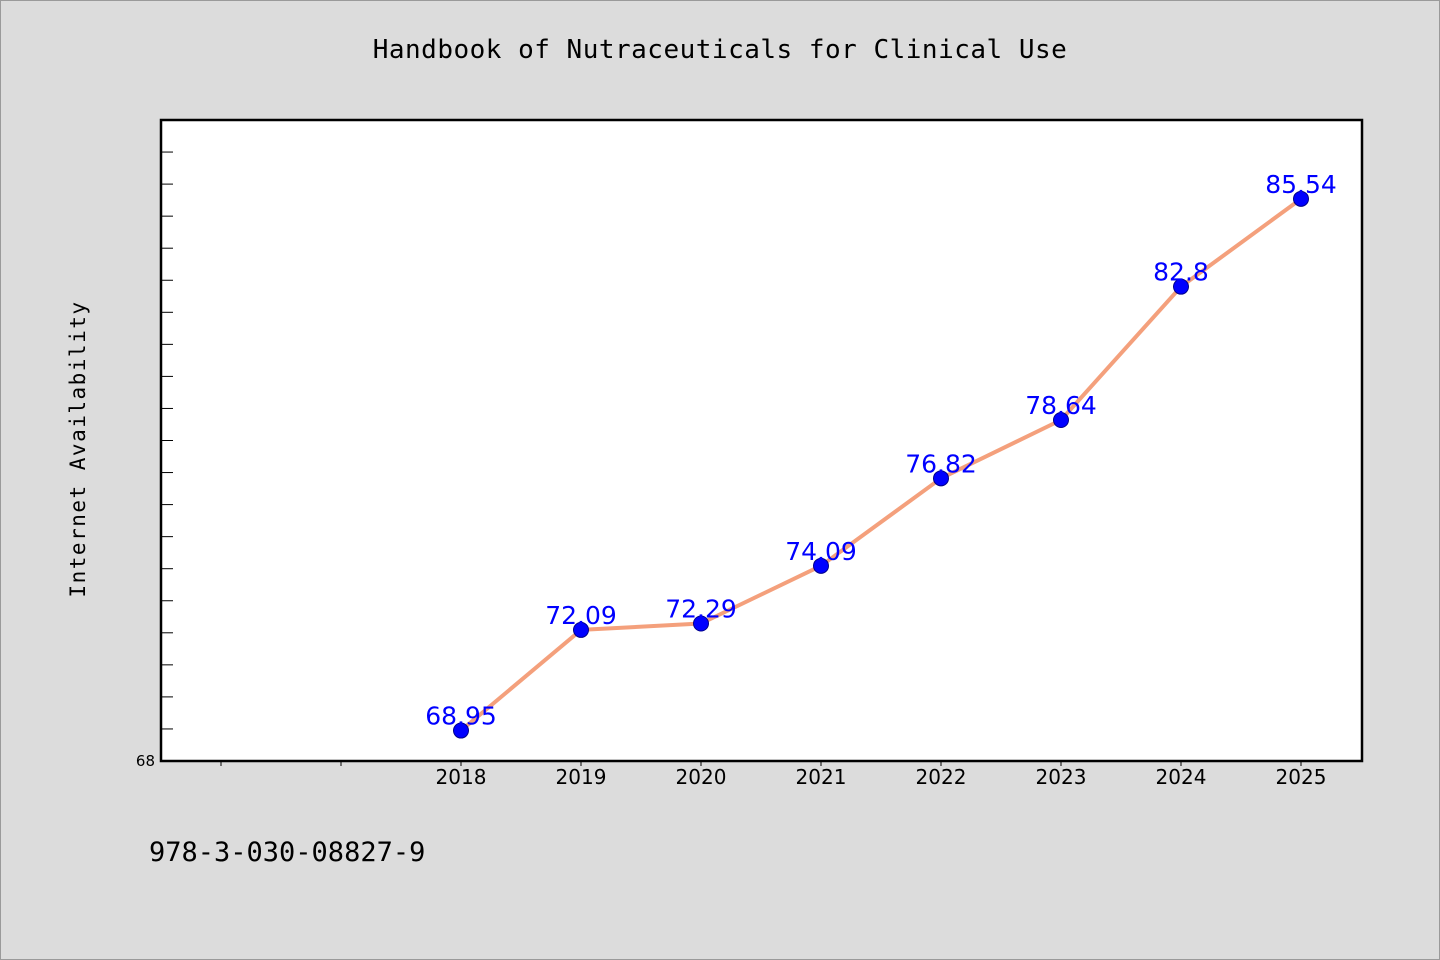 The height and width of the screenshot is (960, 1440). What do you see at coordinates (1301, 777) in the screenshot?
I see `x-tick-label: 2025` at bounding box center [1301, 777].